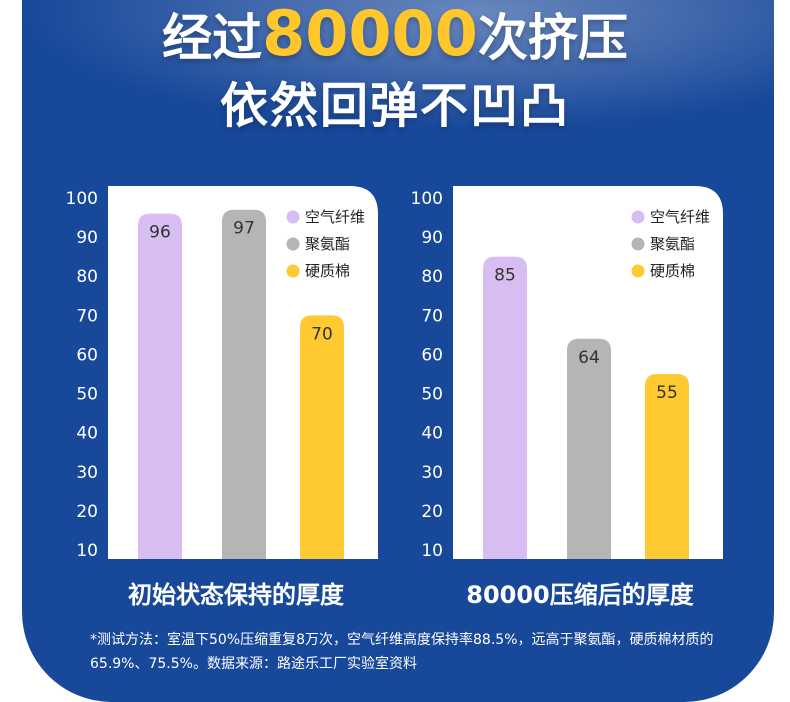  I want to click on data-label: 55, so click(667, 393).